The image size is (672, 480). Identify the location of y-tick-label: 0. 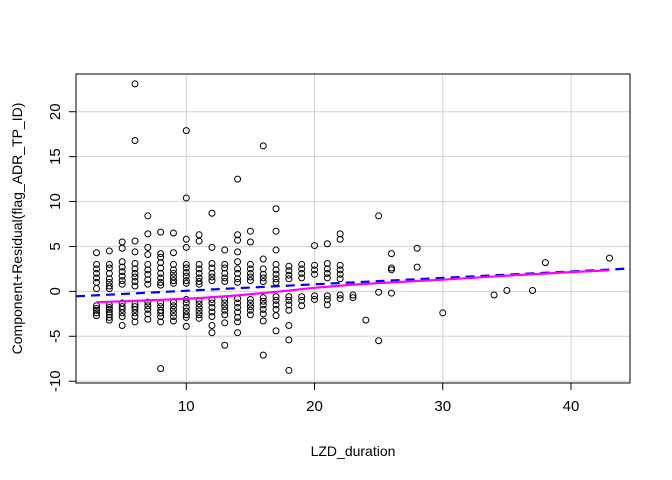
(55, 291).